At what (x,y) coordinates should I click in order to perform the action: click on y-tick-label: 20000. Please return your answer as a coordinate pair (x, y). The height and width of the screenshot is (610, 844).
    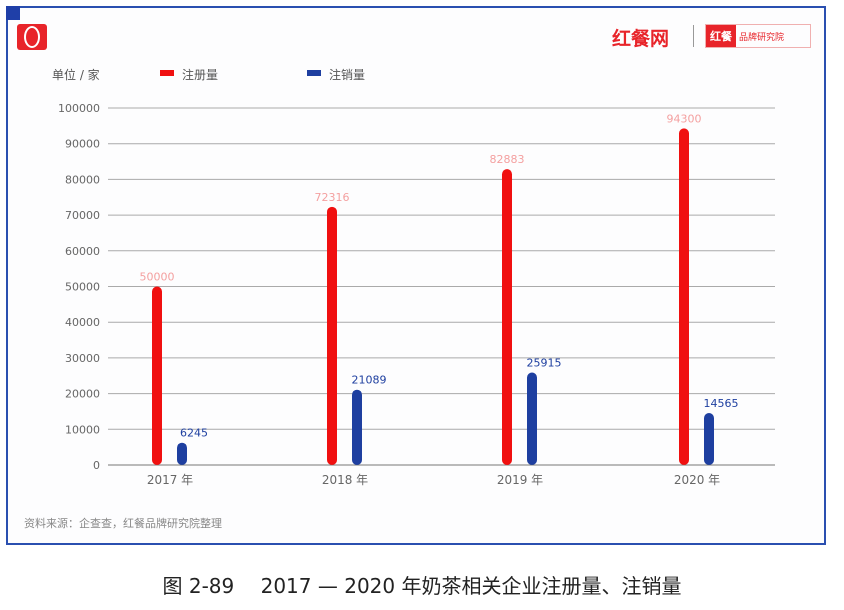
    Looking at the image, I should click on (82, 394).